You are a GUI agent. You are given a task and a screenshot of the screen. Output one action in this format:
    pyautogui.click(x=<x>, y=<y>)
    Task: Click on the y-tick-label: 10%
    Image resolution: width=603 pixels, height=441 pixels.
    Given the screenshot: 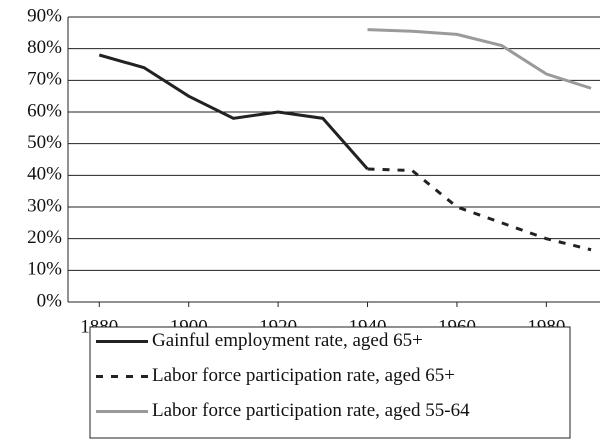 What is the action you would take?
    pyautogui.click(x=44, y=269)
    